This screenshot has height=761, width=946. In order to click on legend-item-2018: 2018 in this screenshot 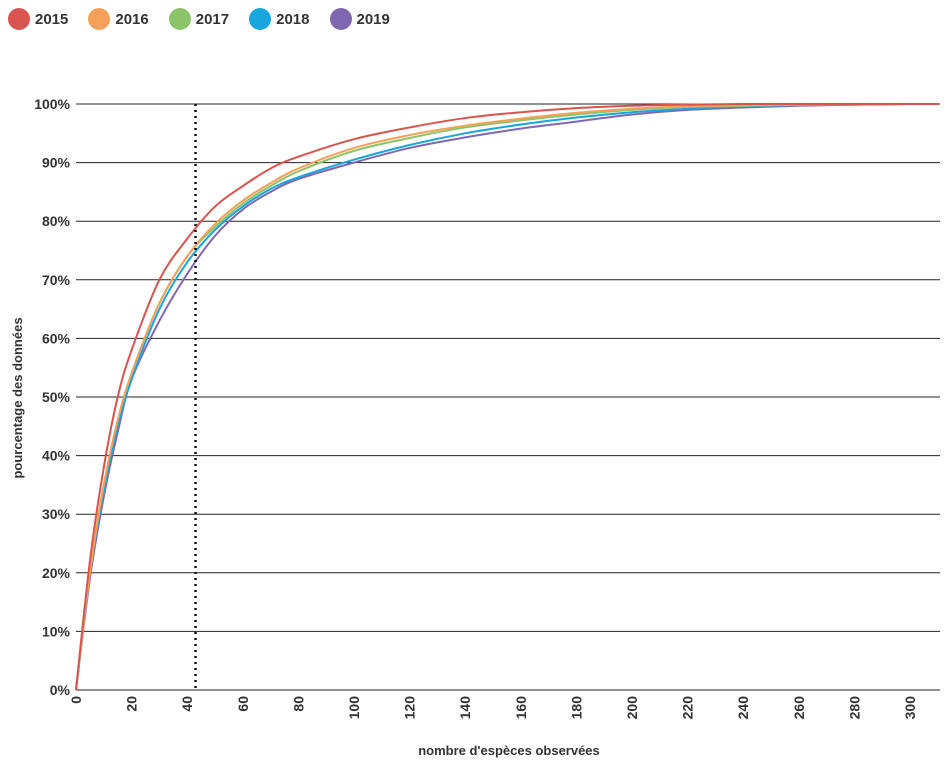, I will do `click(279, 19)`.